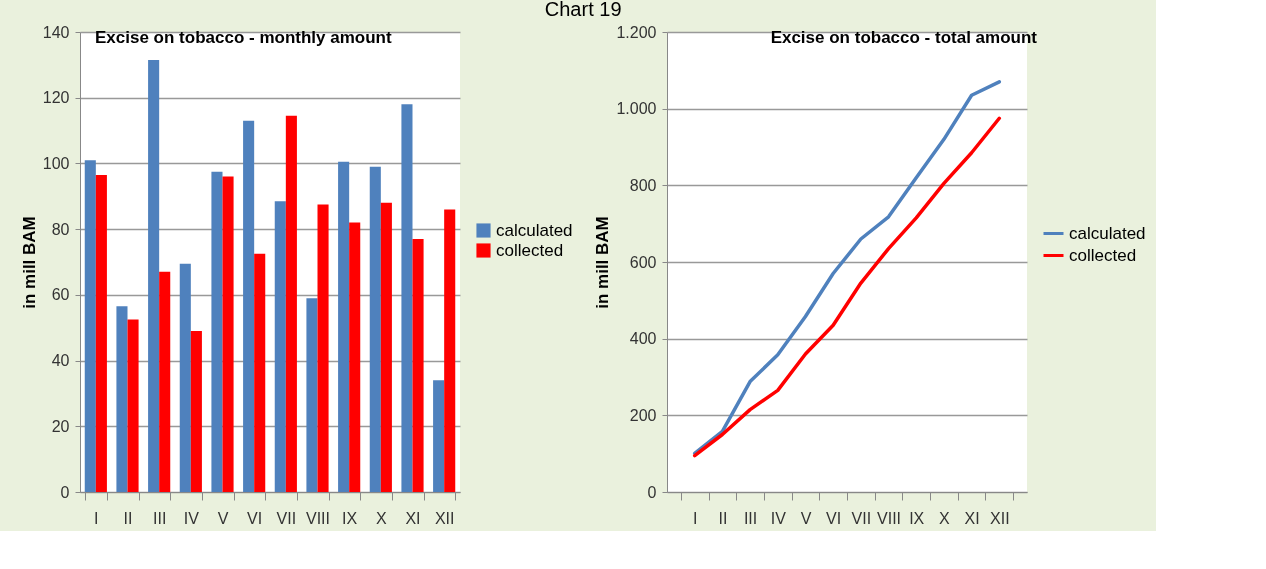  I want to click on y-tick-label: 80, so click(60, 229).